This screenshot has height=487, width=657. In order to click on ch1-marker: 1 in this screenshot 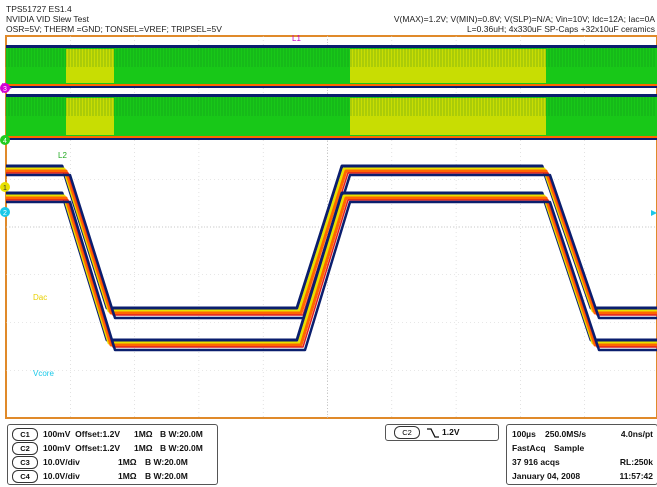, I will do `click(5, 187)`.